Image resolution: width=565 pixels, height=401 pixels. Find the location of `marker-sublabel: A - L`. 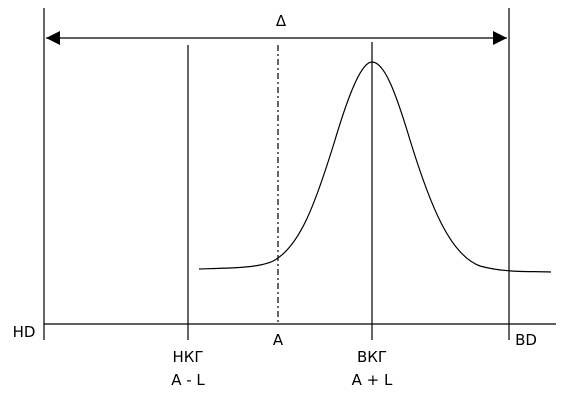

marker-sublabel: A - L is located at coordinates (188, 380).